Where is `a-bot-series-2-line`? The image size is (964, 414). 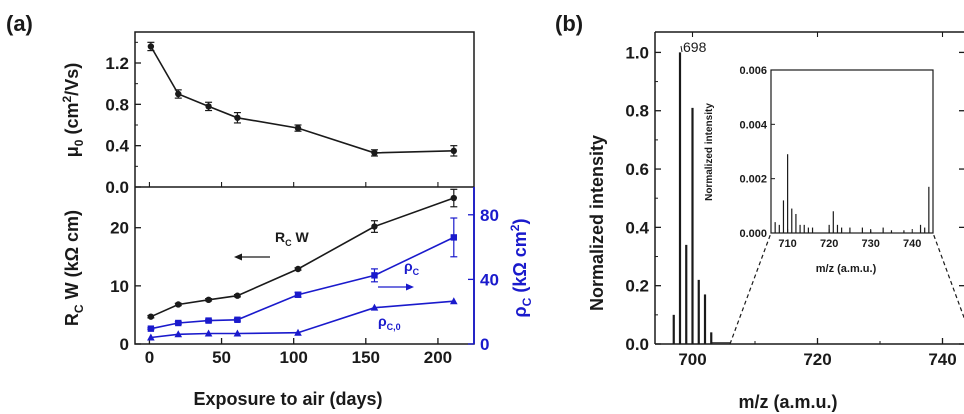
a-bot-series-2-line is located at coordinates (302, 319).